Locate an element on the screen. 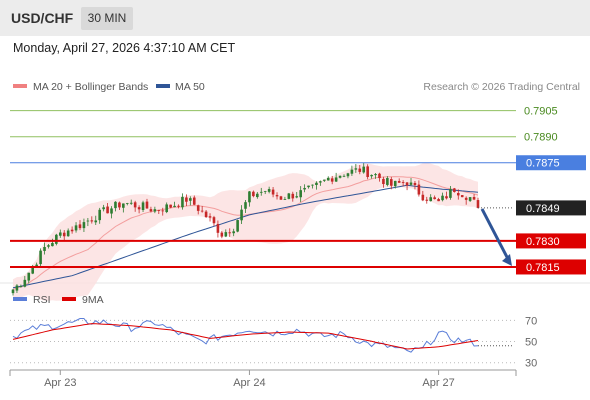  copyright-text: Research © 2026 Trading Central is located at coordinates (501, 87).